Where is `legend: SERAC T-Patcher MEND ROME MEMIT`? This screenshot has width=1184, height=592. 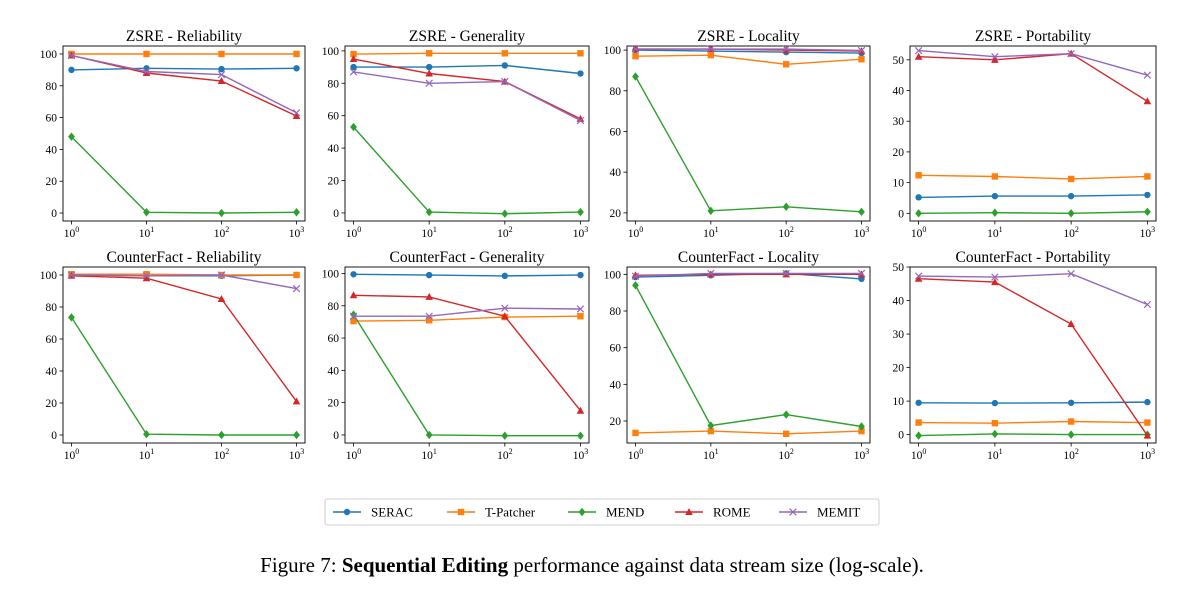 legend: SERAC T-Patcher MEND ROME MEMIT is located at coordinates (602, 512).